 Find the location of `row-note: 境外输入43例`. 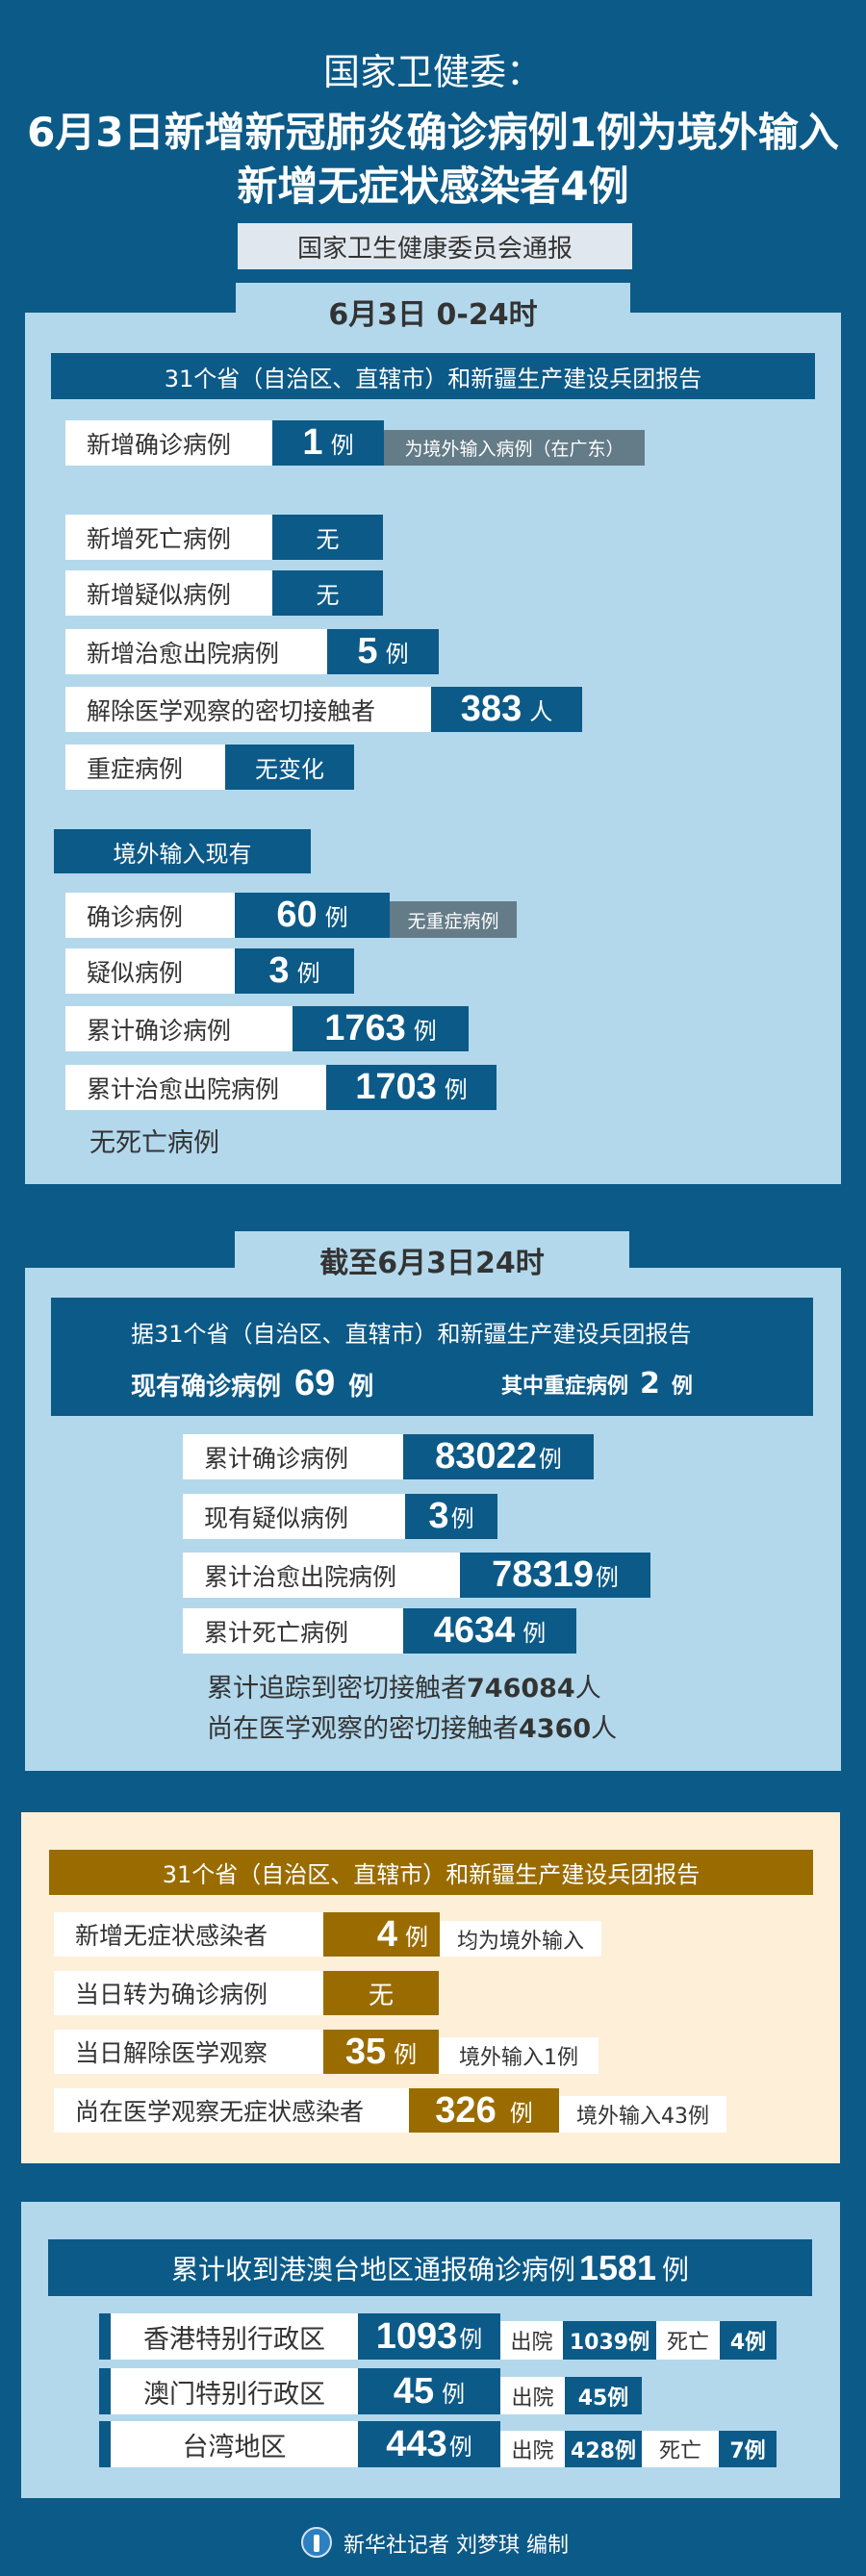

row-note: 境外输入43例 is located at coordinates (642, 2114).